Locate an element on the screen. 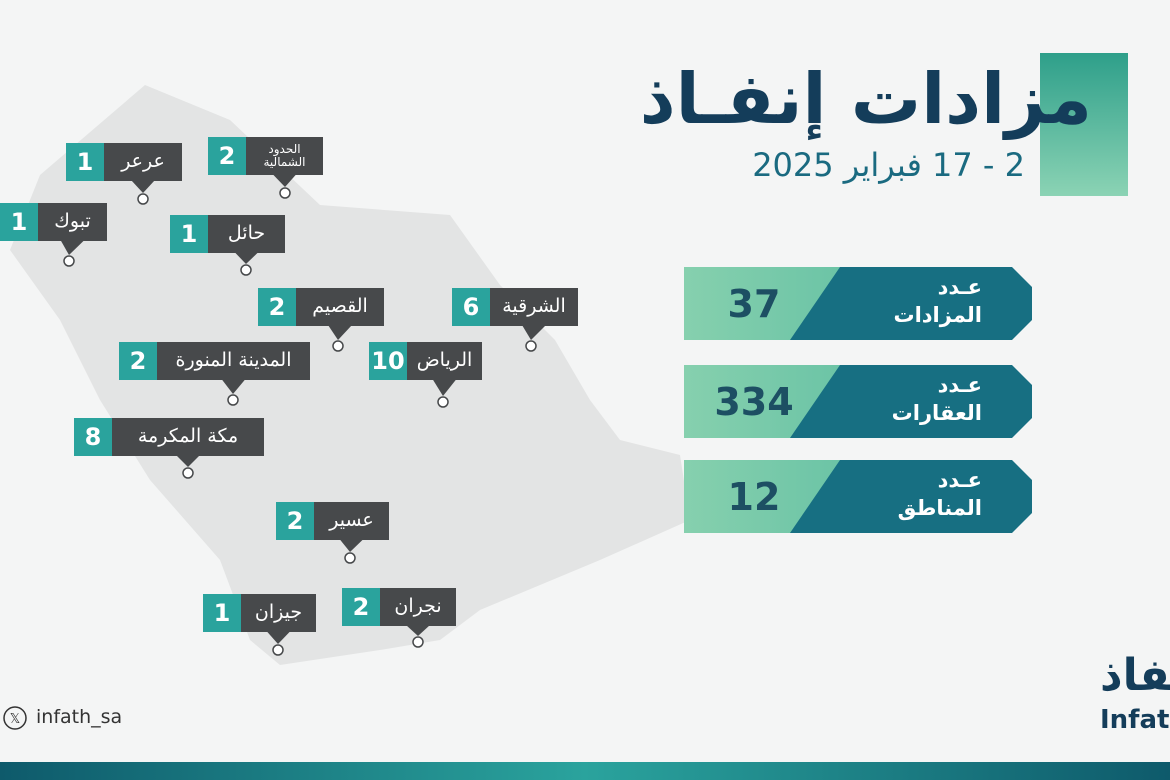 The height and width of the screenshot is (780, 1170). region-name: مكة المكرمة is located at coordinates (188, 437).